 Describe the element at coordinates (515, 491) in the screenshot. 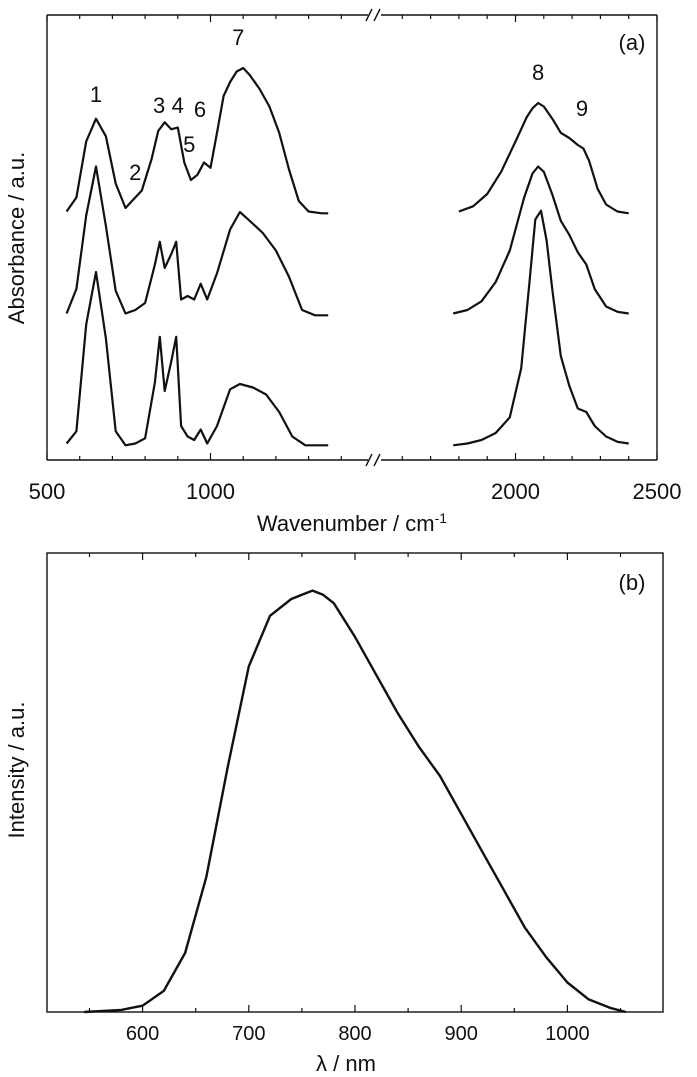

I see `x-tick-label-a: 2000` at that location.